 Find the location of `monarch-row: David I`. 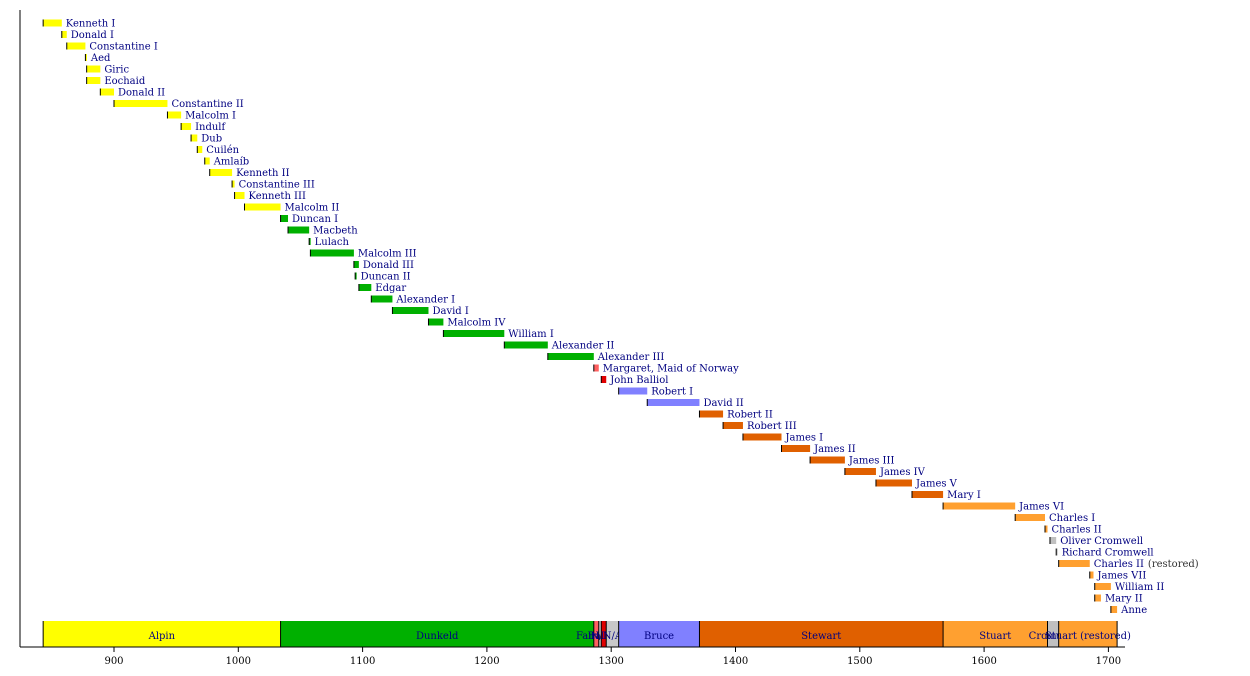

monarch-row: David I is located at coordinates (430, 311).